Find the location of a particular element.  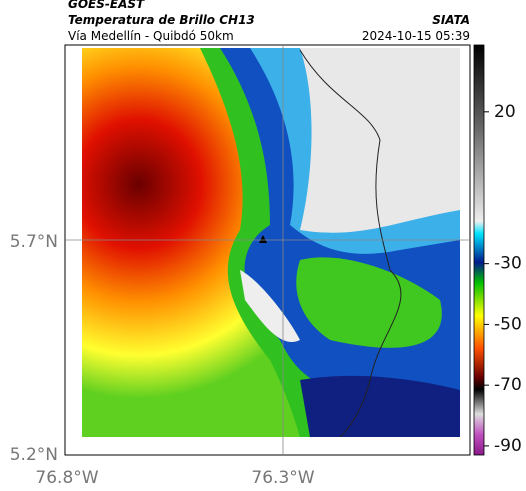

colorbar is located at coordinates (479, 250).